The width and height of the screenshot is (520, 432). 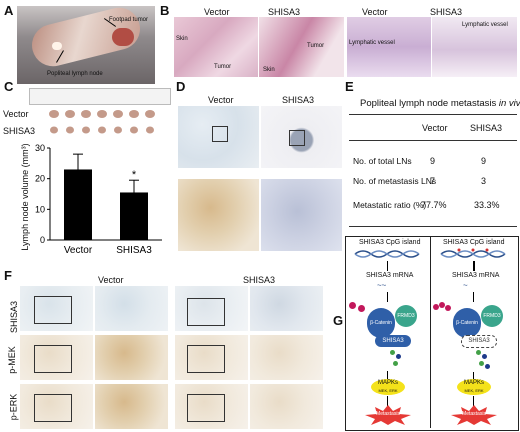 What do you see at coordinates (406, 316) in the screenshot?
I see `g-left-frmd: FRMD3` at bounding box center [406, 316].